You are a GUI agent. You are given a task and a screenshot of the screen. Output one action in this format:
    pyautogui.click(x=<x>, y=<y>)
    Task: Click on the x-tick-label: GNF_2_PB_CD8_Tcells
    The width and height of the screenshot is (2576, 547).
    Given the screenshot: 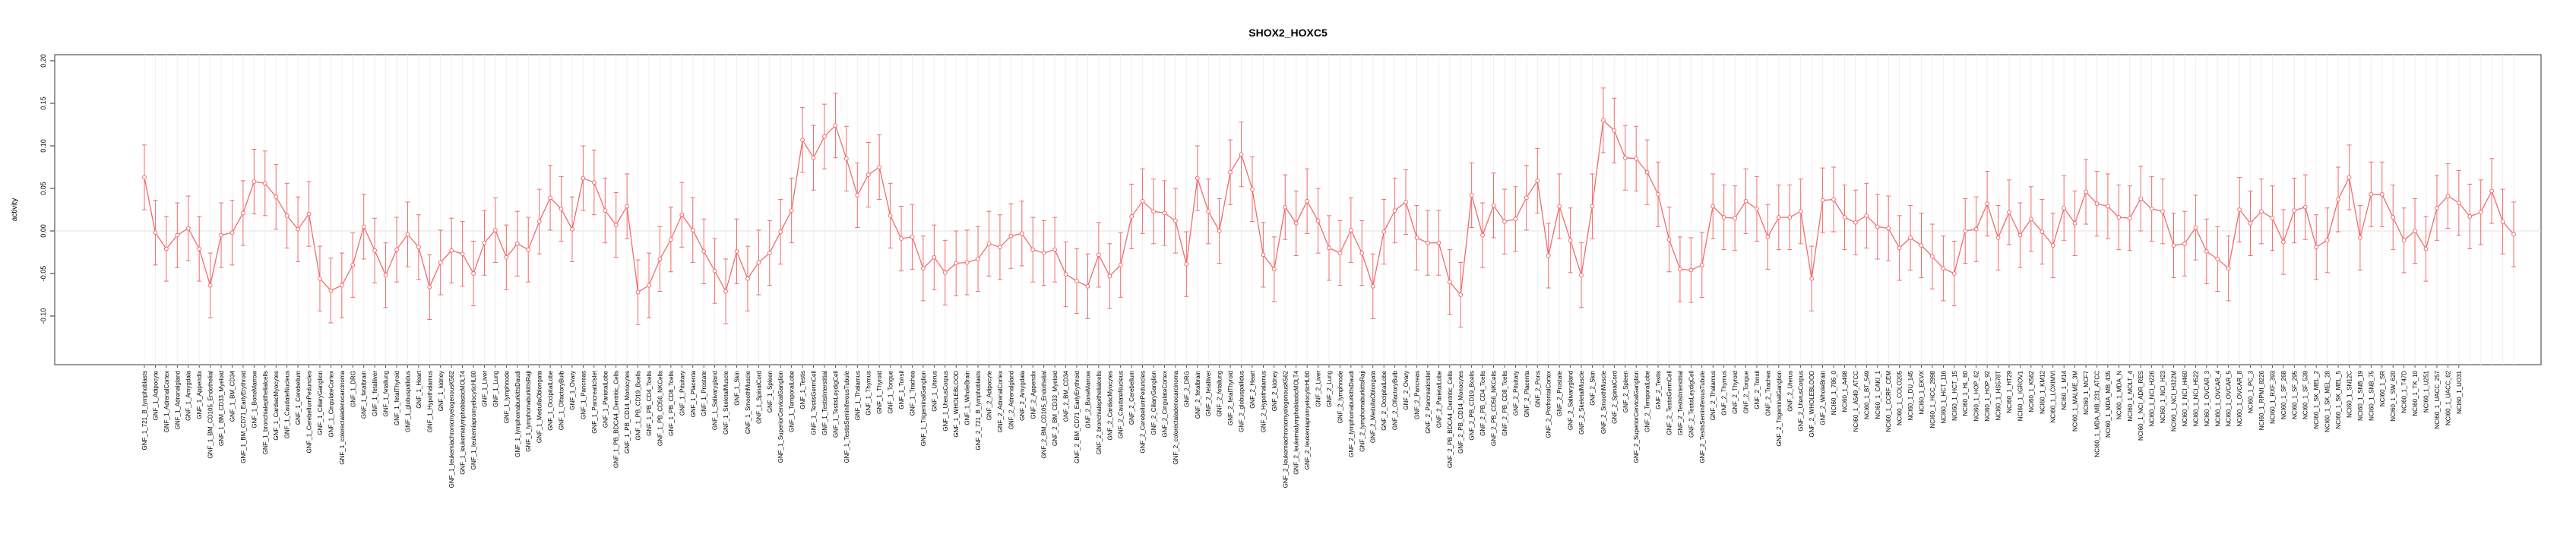 What is the action you would take?
    pyautogui.click(x=1505, y=403)
    